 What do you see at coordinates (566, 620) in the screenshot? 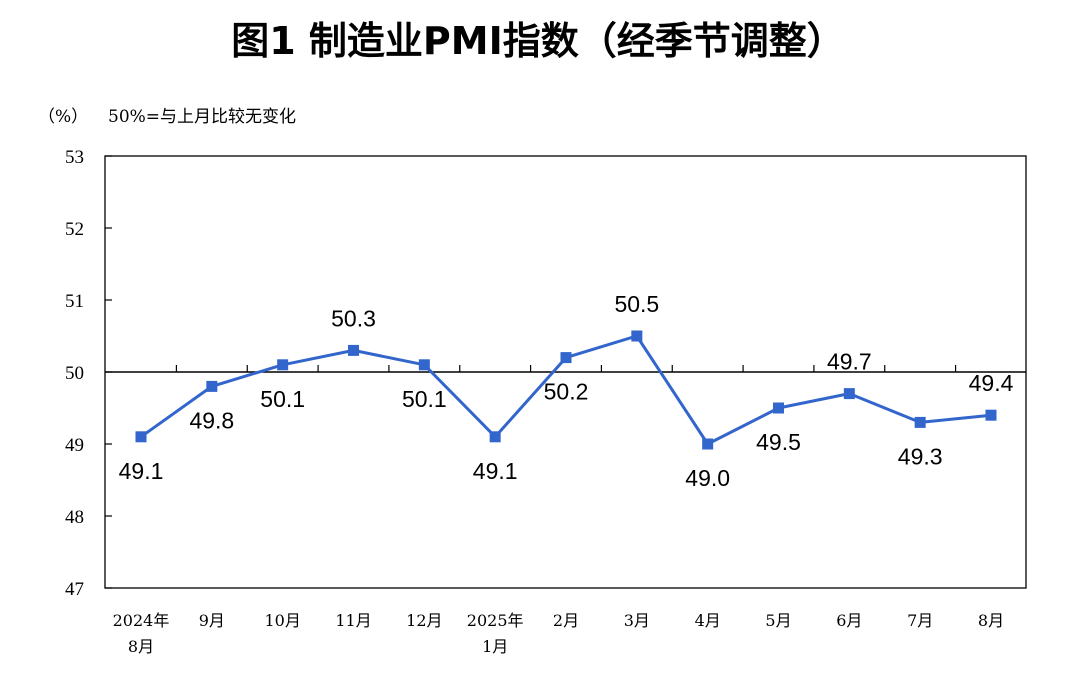
I see `x-tick-label: 2月` at bounding box center [566, 620].